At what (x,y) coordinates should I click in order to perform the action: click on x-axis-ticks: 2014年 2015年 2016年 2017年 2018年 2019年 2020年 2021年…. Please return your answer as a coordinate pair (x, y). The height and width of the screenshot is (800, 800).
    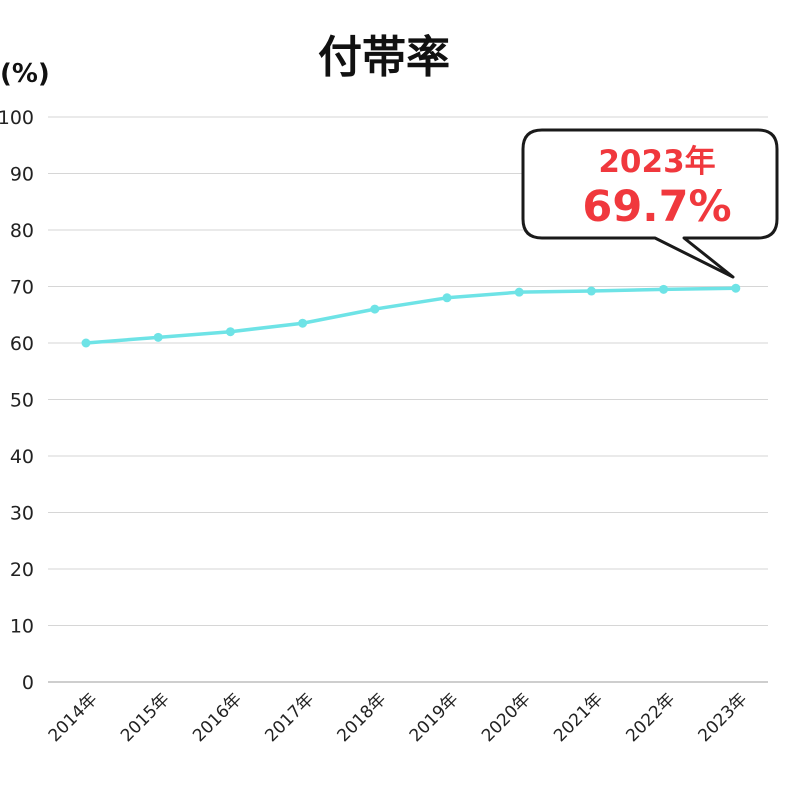
    Looking at the image, I should click on (398, 717).